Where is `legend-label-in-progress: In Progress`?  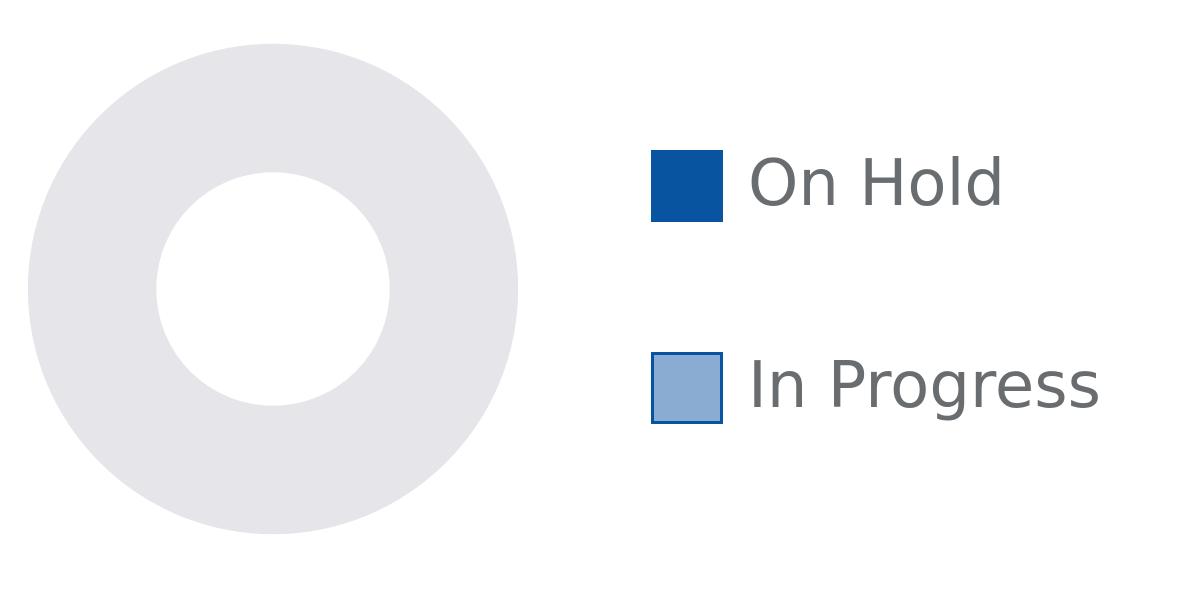
legend-label-in-progress: In Progress is located at coordinates (924, 386).